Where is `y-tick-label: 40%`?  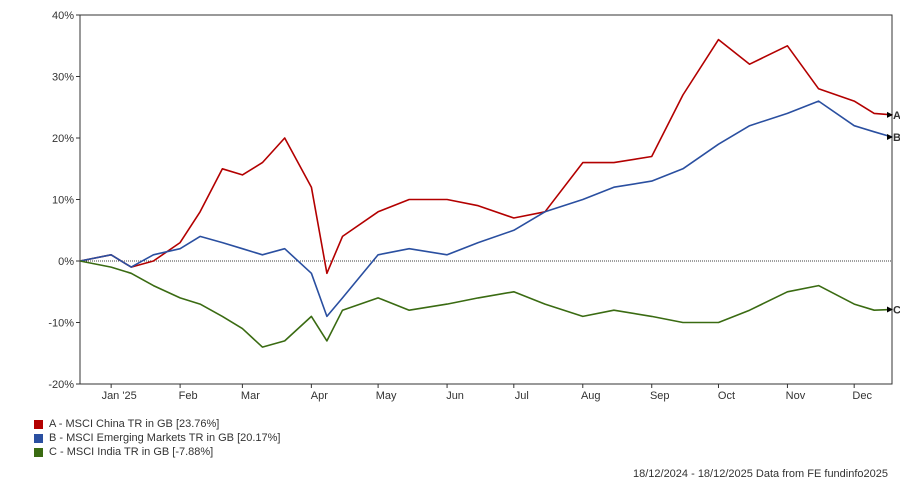 y-tick-label: 40% is located at coordinates (63, 16).